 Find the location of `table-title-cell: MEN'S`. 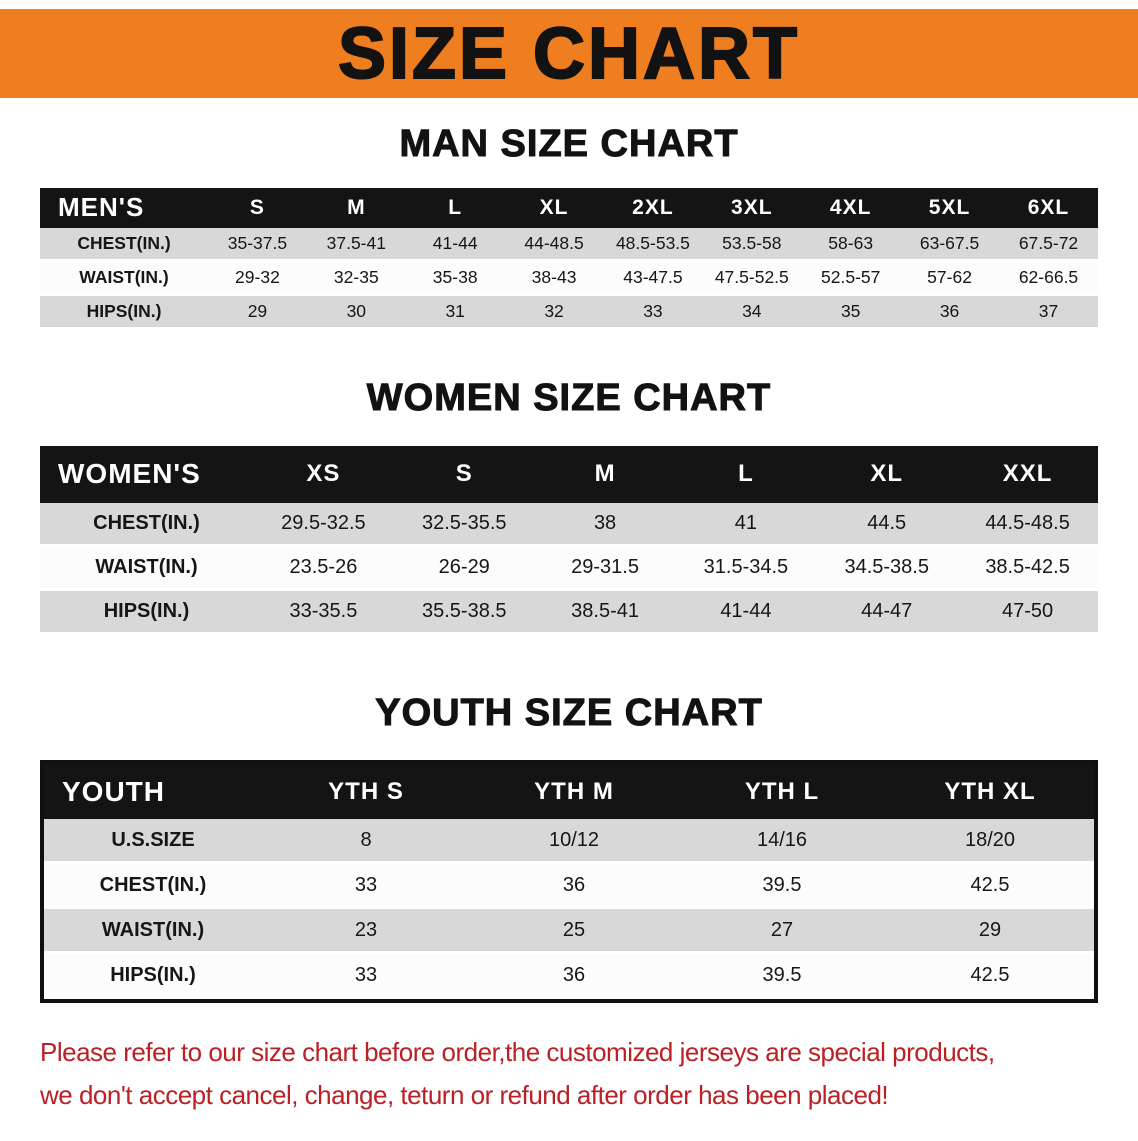

table-title-cell: MEN'S is located at coordinates (124, 207).